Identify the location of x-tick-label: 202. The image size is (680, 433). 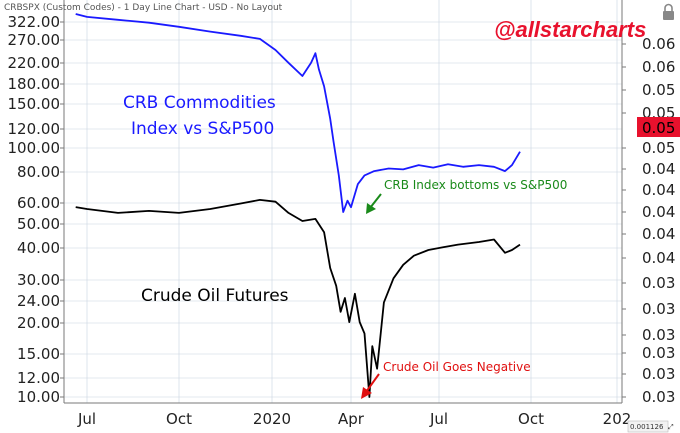
(617, 419).